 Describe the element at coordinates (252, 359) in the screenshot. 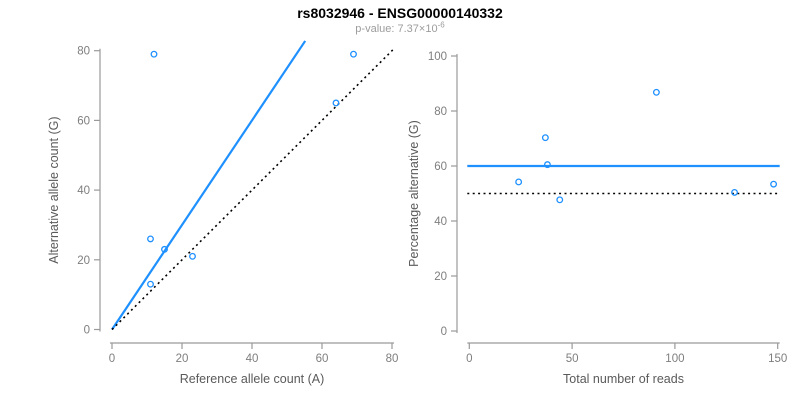

I see `x-tick-label: 40` at that location.